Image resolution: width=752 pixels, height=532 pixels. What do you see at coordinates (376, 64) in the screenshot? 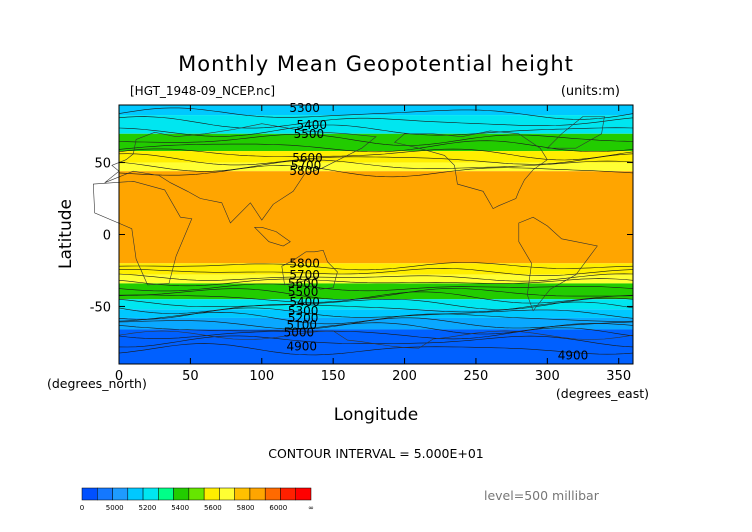
I see `chart-title: Monthly Mean Geopotential height` at bounding box center [376, 64].